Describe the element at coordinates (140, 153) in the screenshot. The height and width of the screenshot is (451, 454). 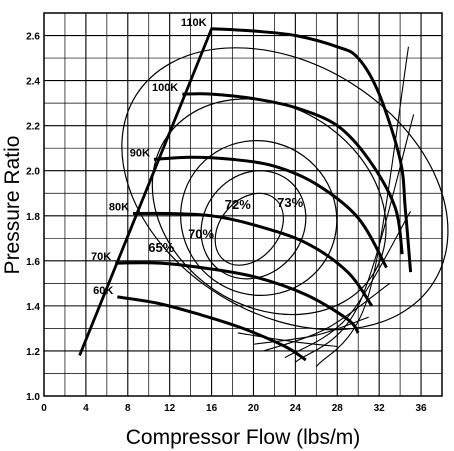
I see `speed-line-label: 90K` at that location.